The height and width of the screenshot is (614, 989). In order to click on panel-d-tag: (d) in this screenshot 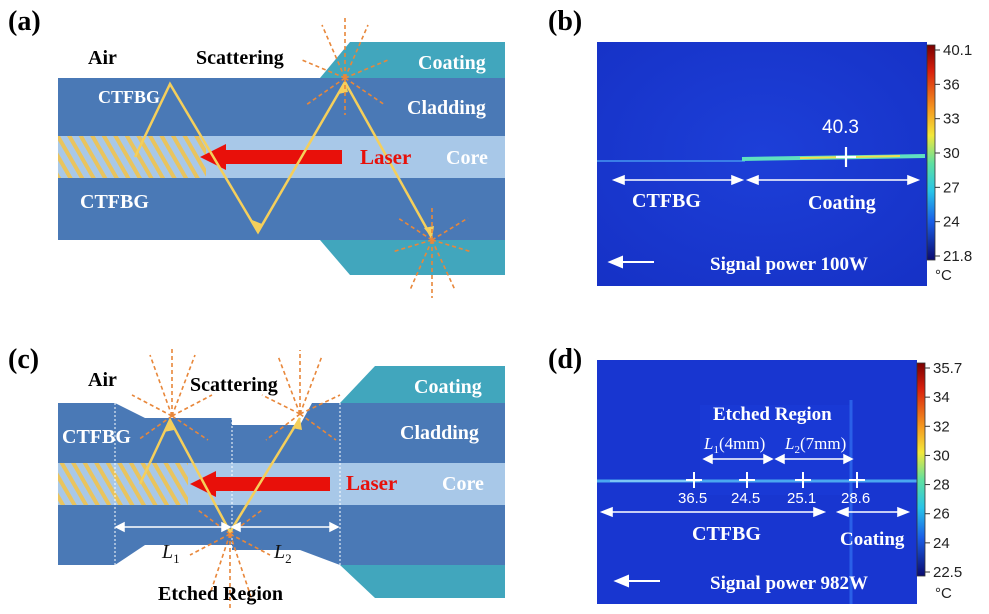, I will do `click(565, 359)`.